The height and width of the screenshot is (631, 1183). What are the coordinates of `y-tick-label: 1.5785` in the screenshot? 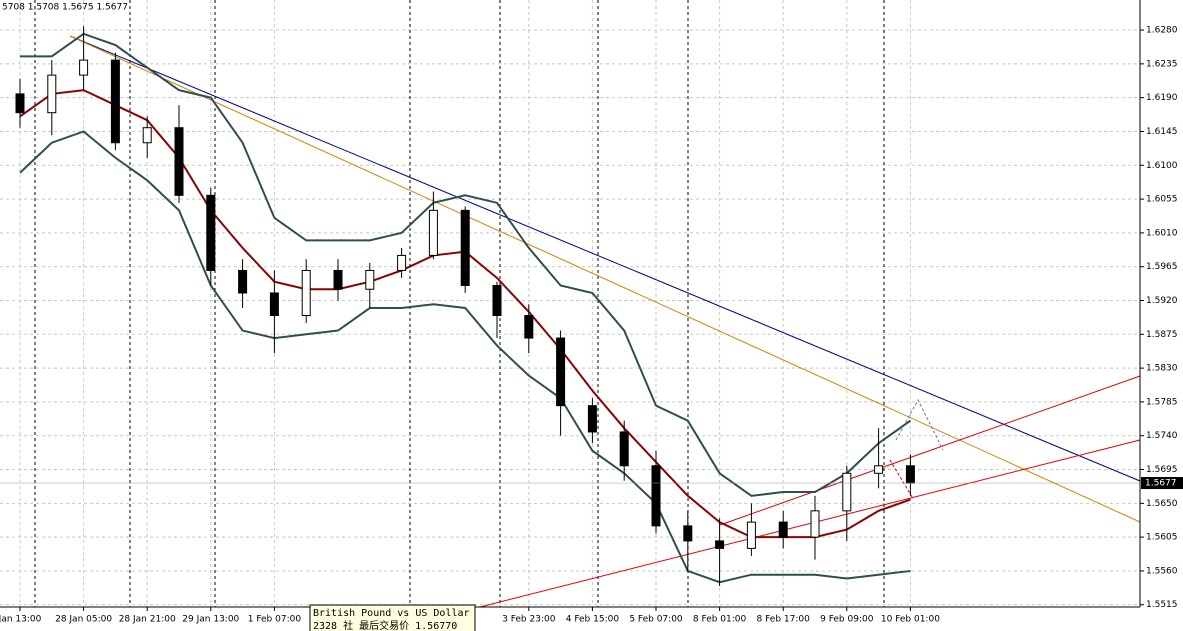 It's located at (1162, 402).